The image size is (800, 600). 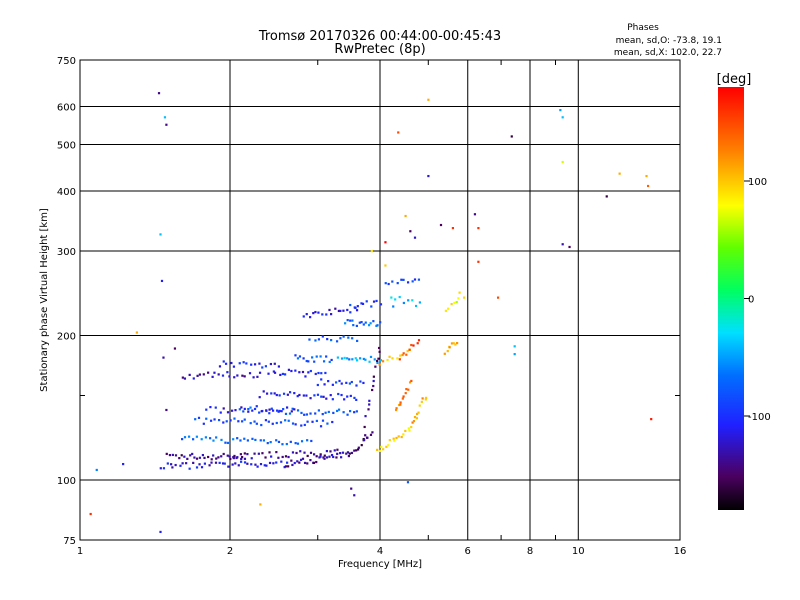 What do you see at coordinates (757, 300) in the screenshot?
I see `colorbar-ticks: 100 0 -100` at bounding box center [757, 300].